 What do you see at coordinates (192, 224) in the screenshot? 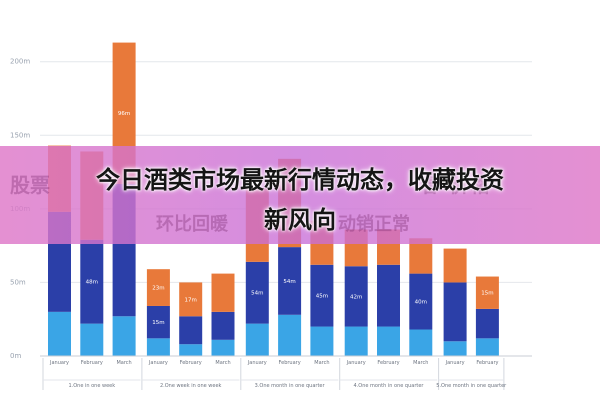
I see `ghost-text-left-bottom: 环比回暖` at bounding box center [192, 224].